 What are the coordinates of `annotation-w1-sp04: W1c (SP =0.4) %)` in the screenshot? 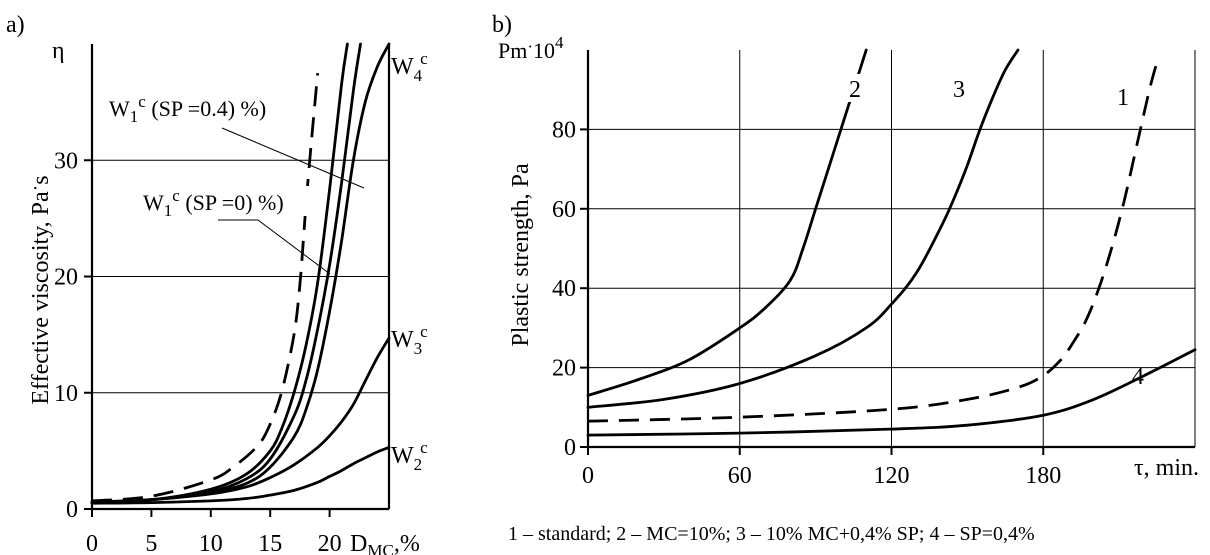 It's located at (235, 140).